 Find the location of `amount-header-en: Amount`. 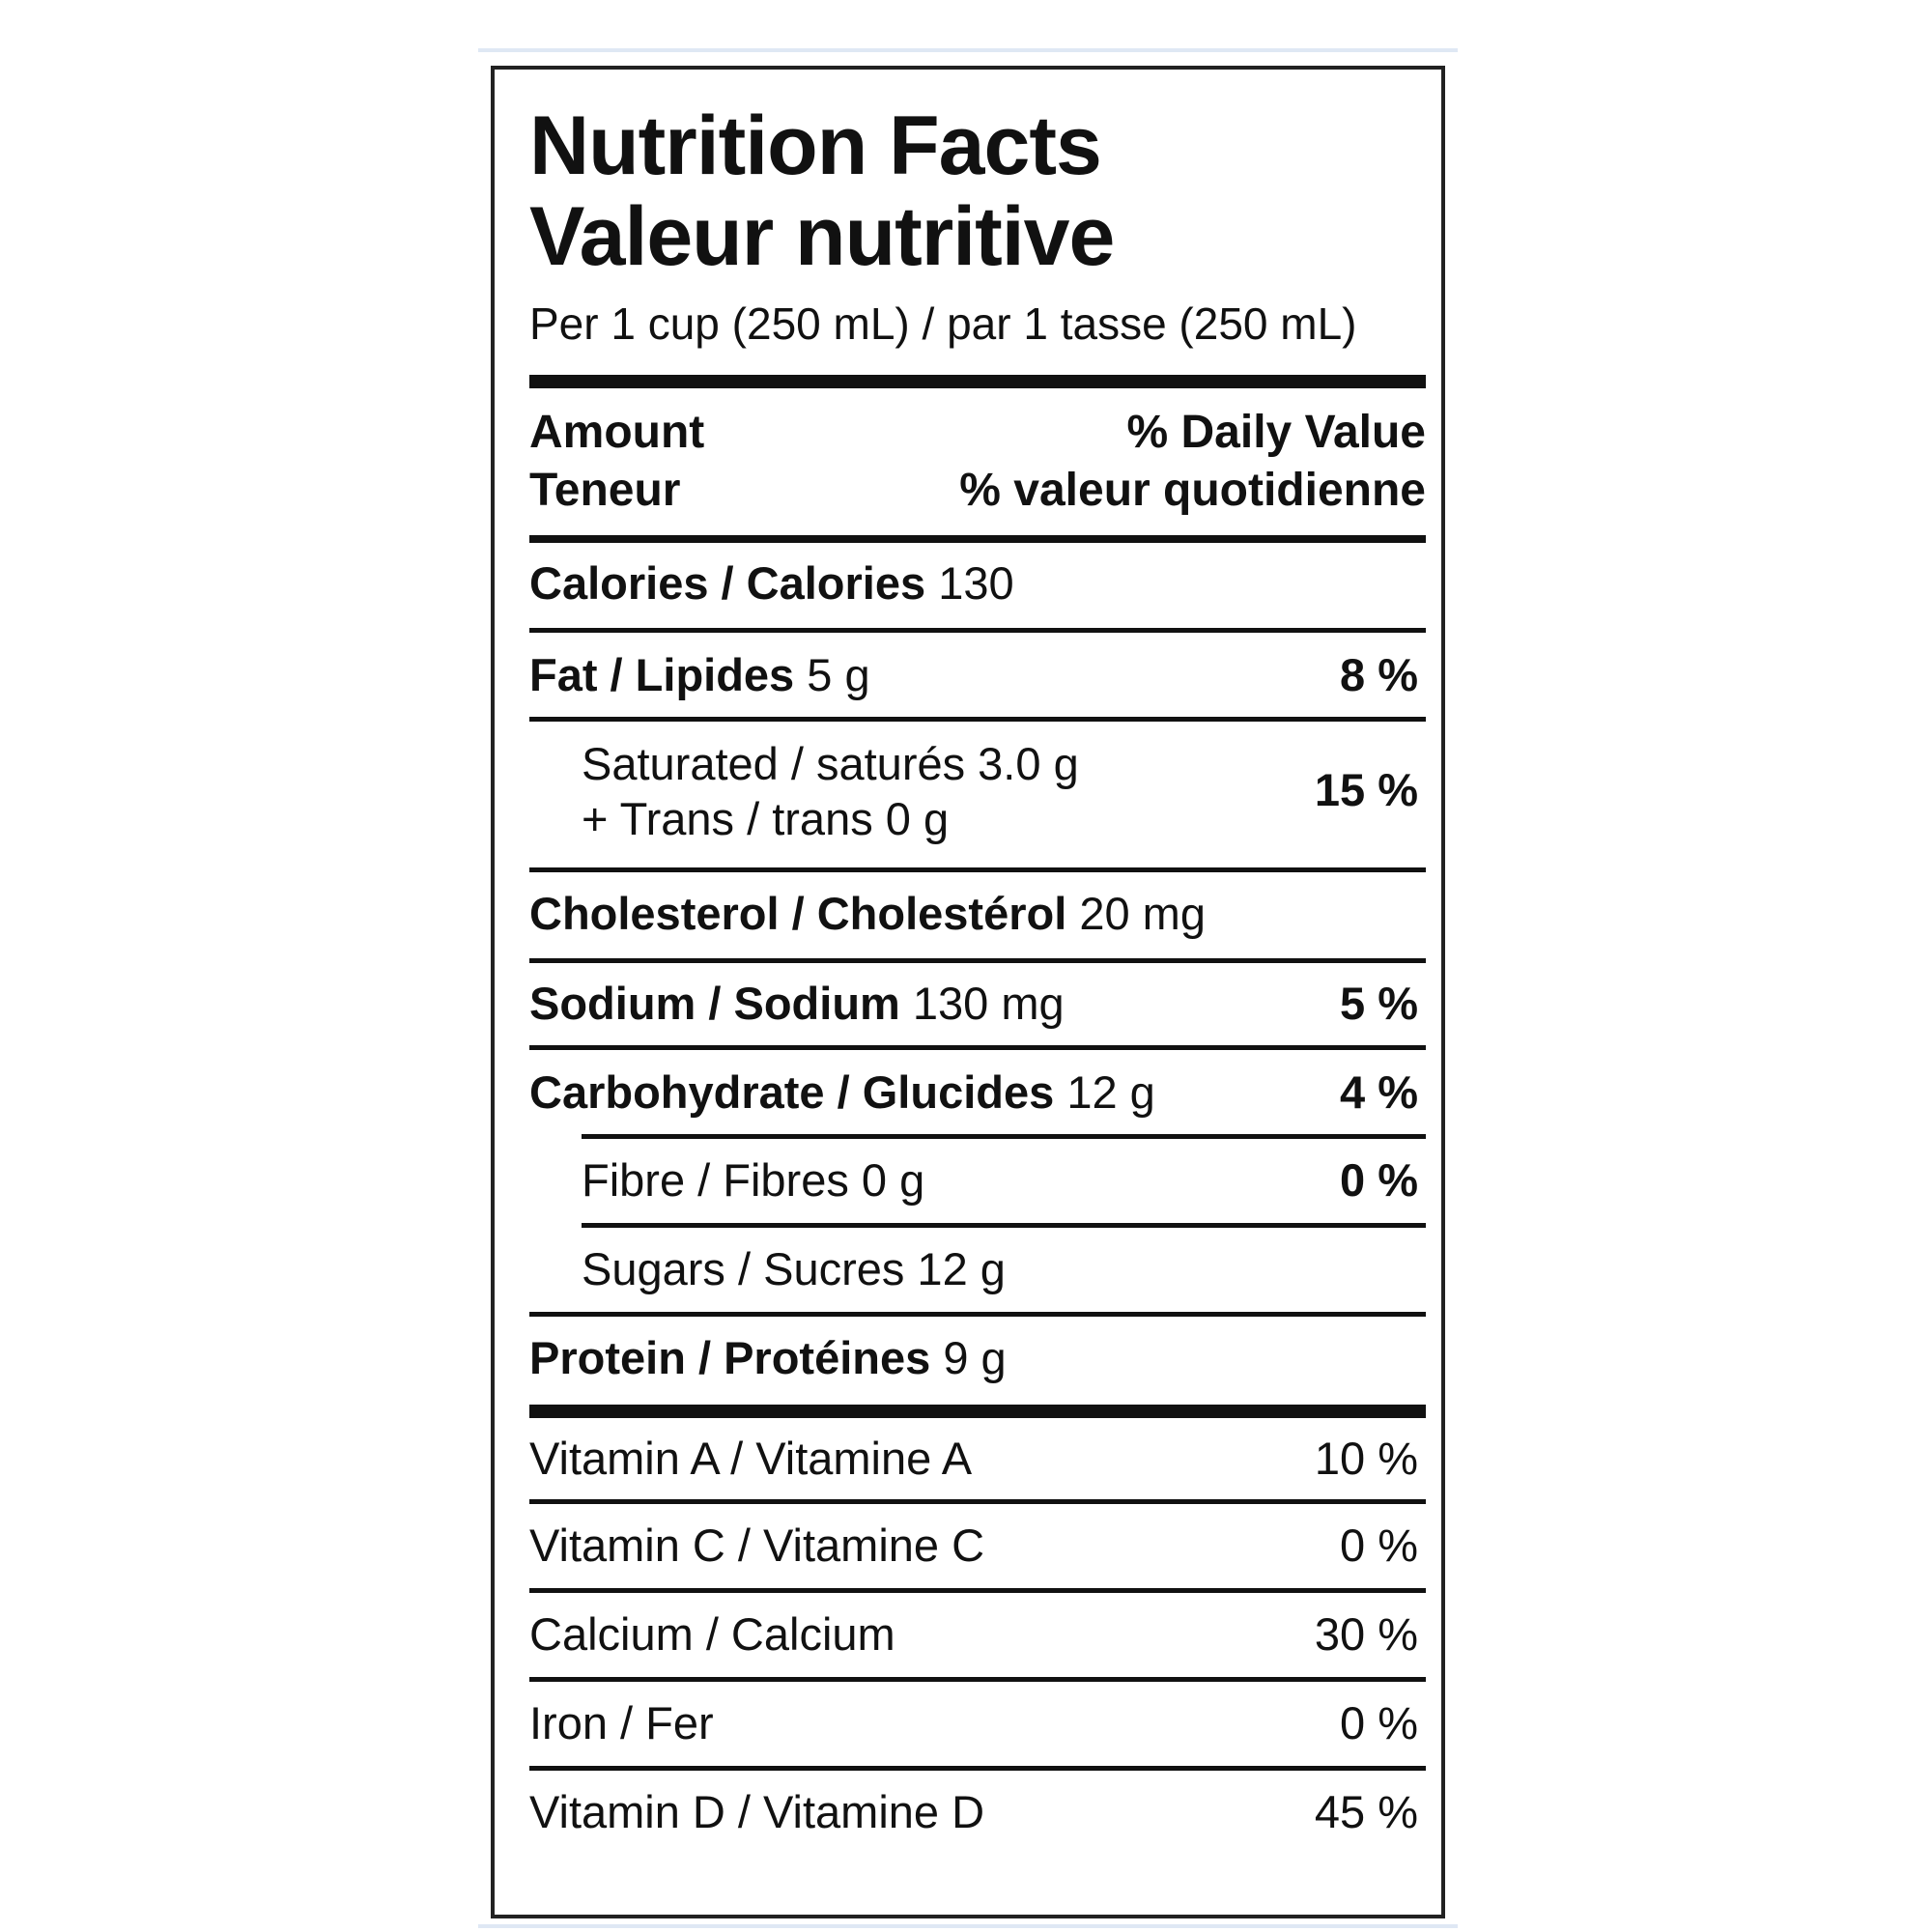

amount-header-en: Amount is located at coordinates (617, 432).